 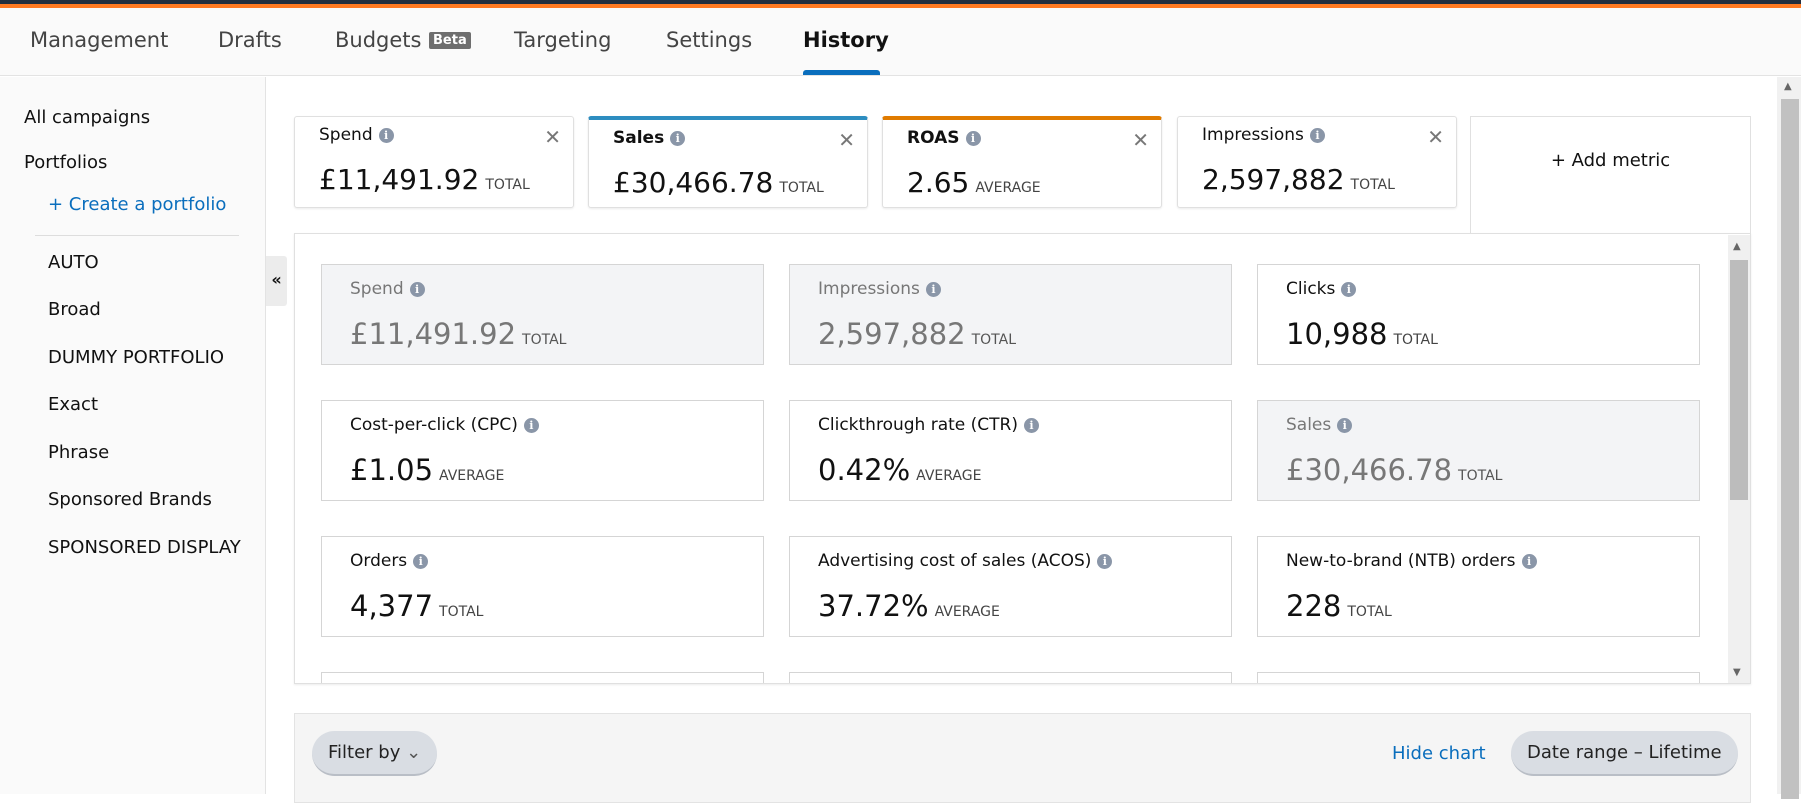 What do you see at coordinates (1624, 753) in the screenshot?
I see `date-range-button: Date range – Lifetime` at bounding box center [1624, 753].